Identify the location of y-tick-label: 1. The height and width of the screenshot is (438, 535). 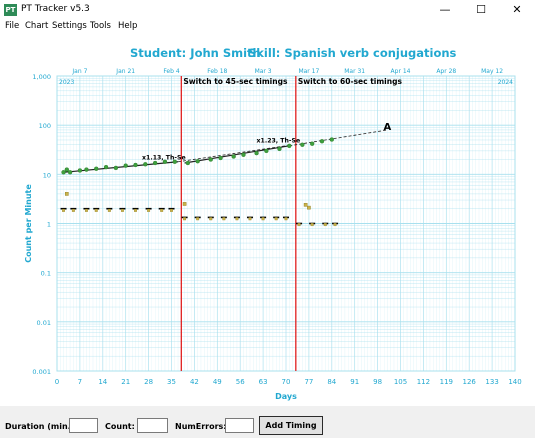
(49, 225).